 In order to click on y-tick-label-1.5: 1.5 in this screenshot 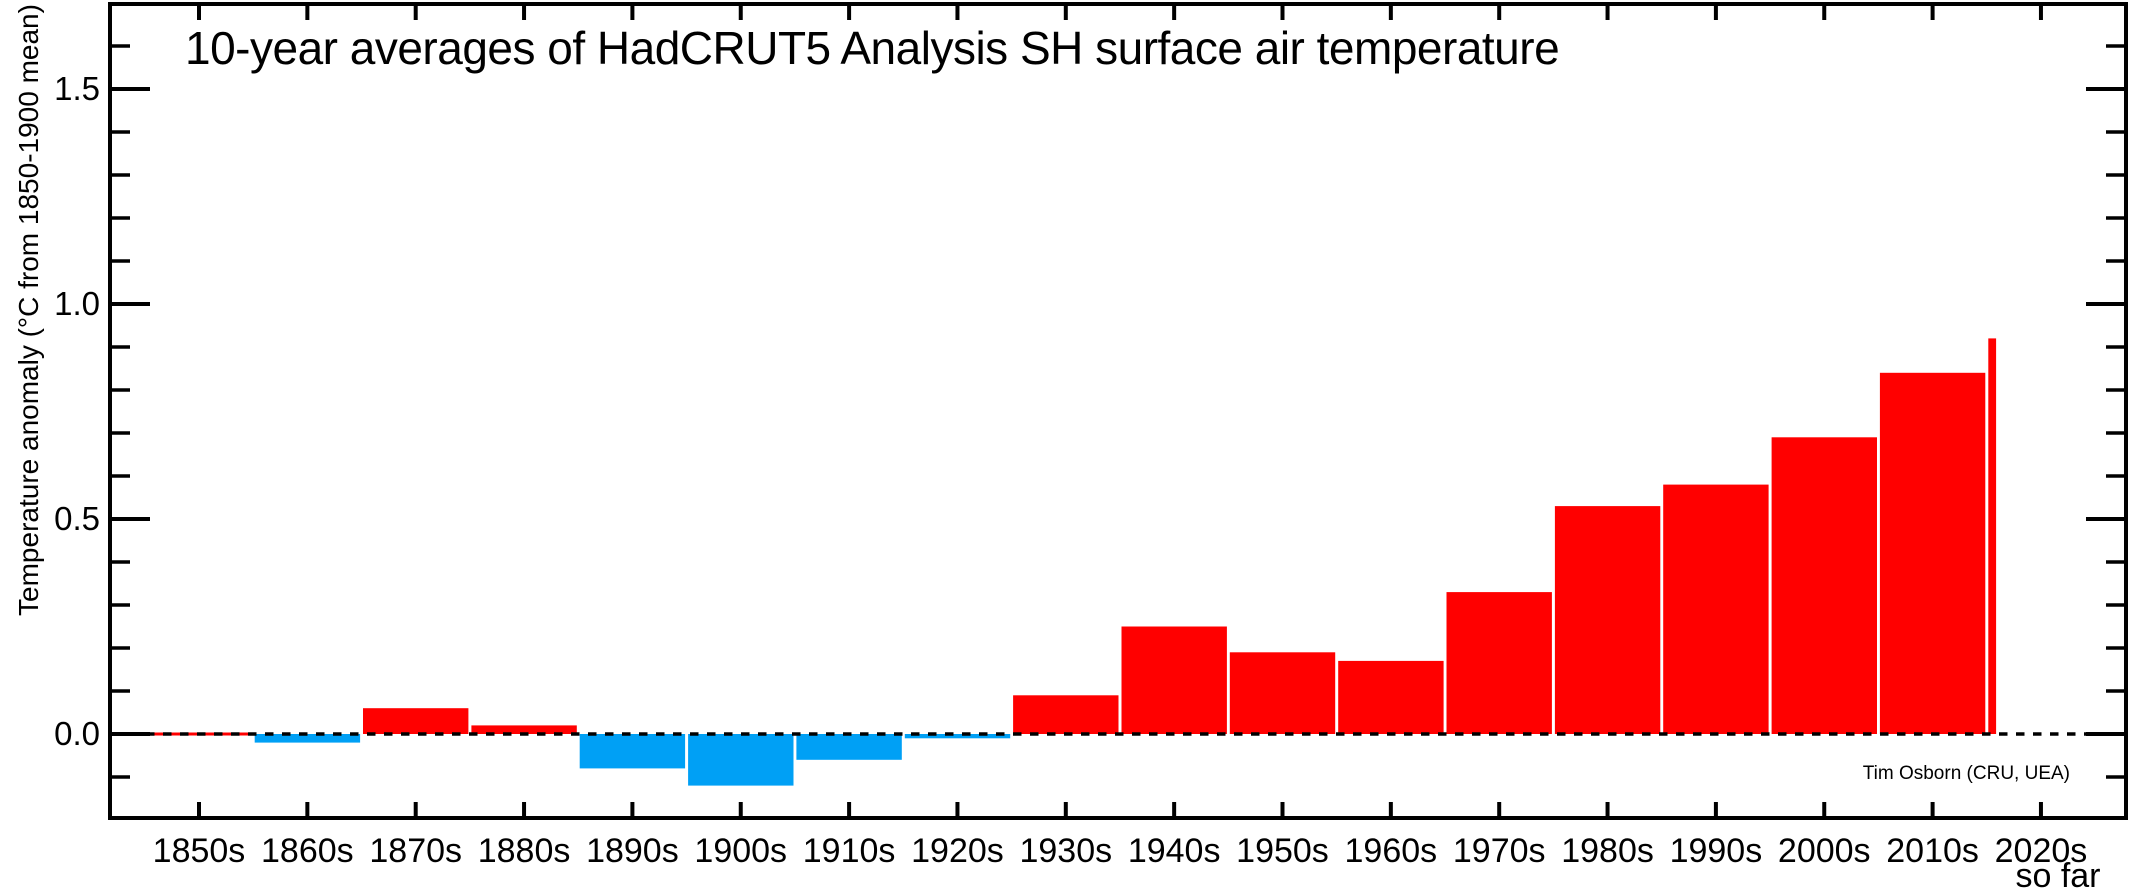, I will do `click(77, 88)`.